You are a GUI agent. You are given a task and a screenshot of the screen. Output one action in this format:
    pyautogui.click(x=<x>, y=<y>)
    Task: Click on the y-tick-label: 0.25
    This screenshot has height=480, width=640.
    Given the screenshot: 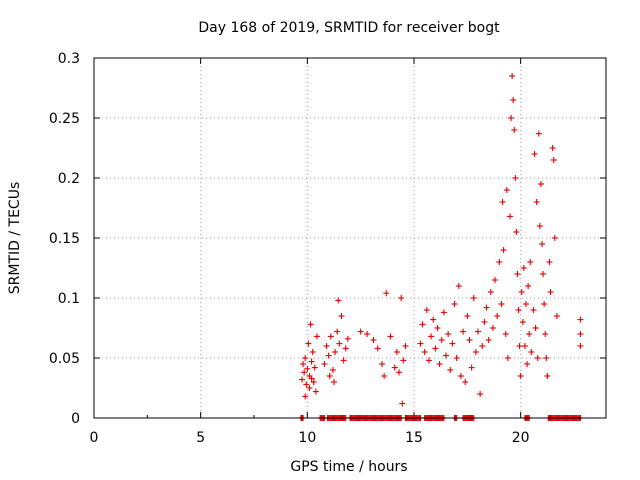 What is the action you would take?
    pyautogui.click(x=64, y=119)
    